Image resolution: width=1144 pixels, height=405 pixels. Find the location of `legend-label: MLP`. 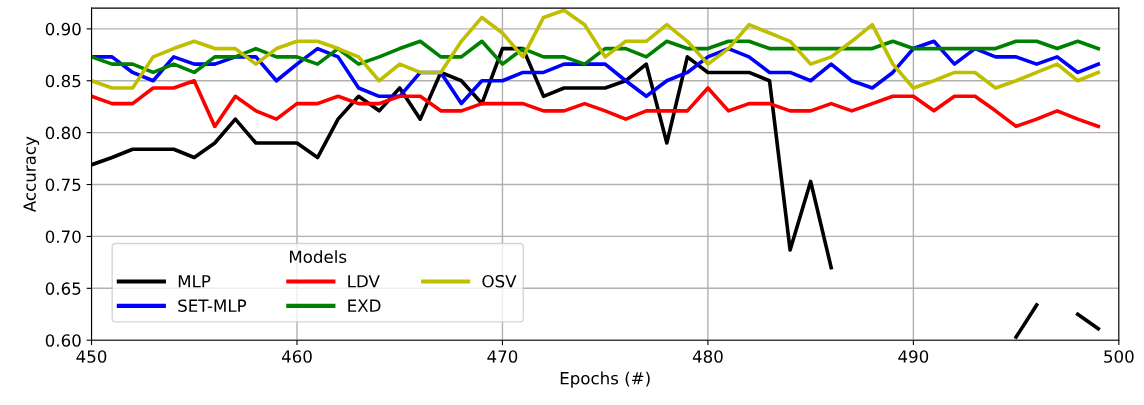

legend-label: MLP is located at coordinates (194, 281).